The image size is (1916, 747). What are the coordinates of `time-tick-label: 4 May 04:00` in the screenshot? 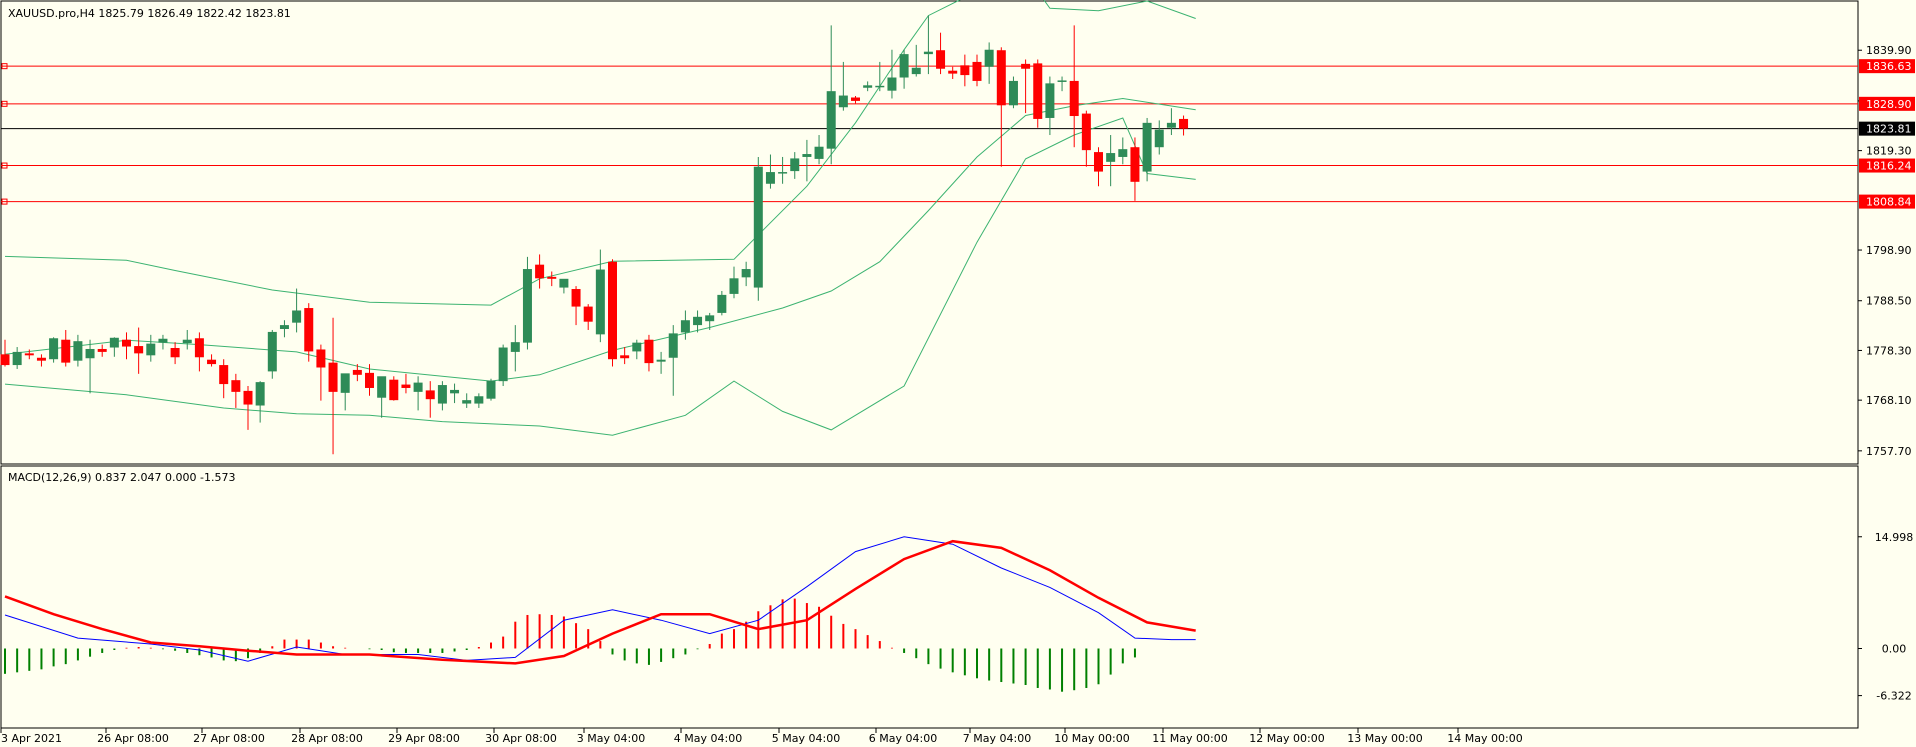 It's located at (708, 738).